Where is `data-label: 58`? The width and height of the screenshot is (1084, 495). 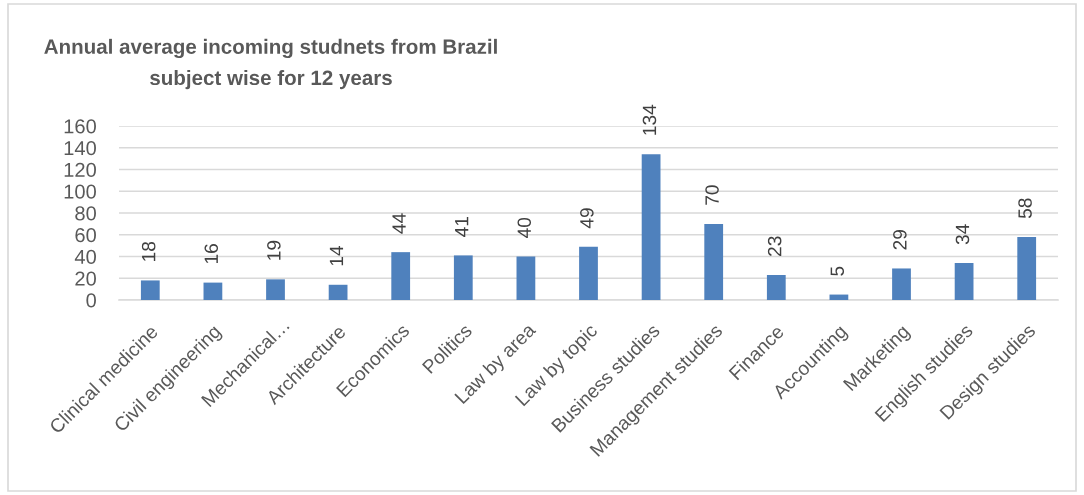
data-label: 58 is located at coordinates (1025, 208).